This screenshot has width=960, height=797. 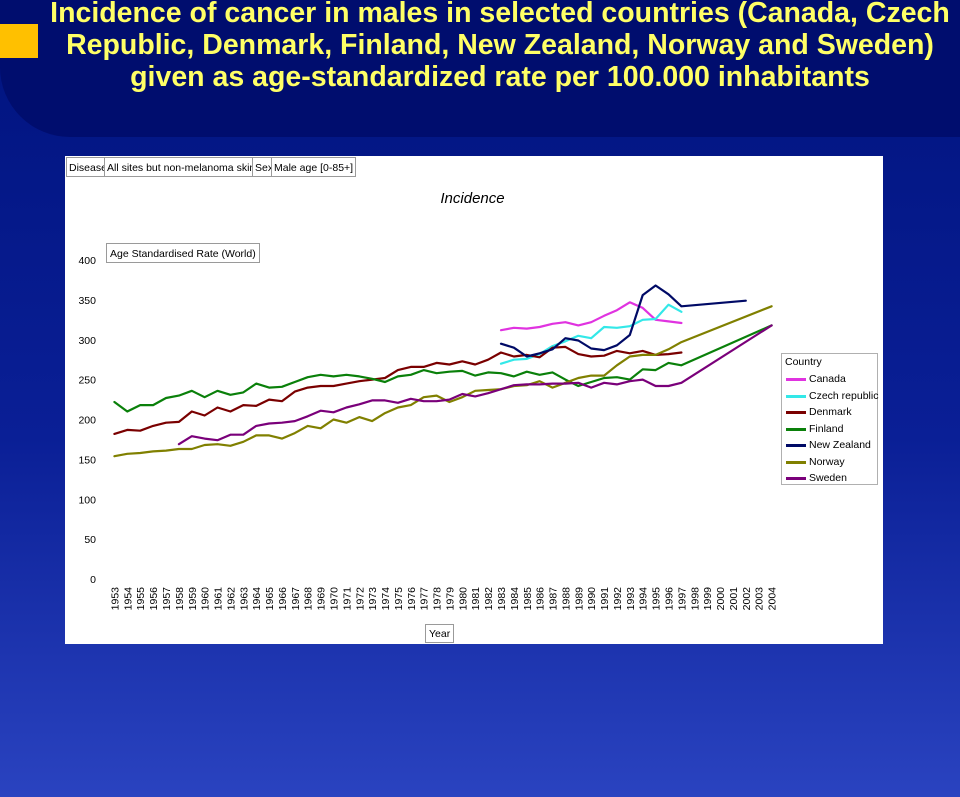 I want to click on x-tick-label: 1998, so click(x=695, y=599).